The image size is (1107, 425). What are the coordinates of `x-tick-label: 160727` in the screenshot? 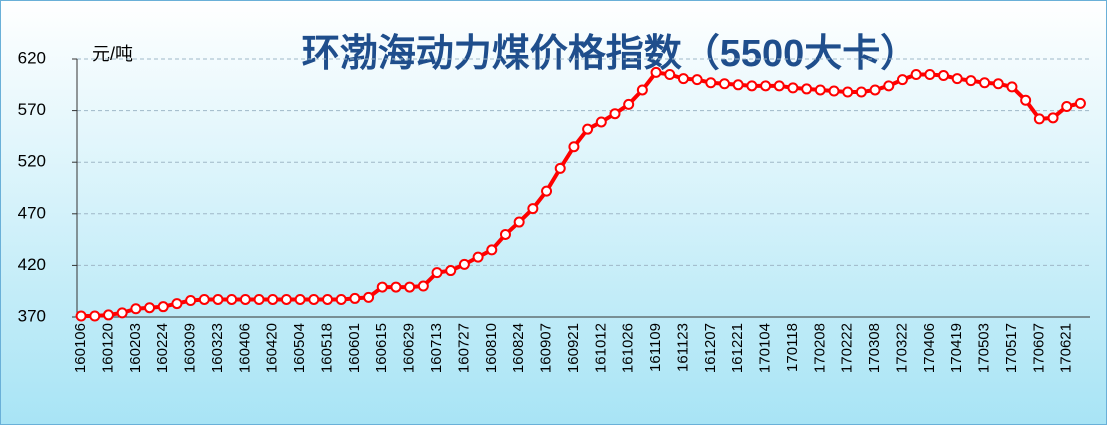 It's located at (463, 348).